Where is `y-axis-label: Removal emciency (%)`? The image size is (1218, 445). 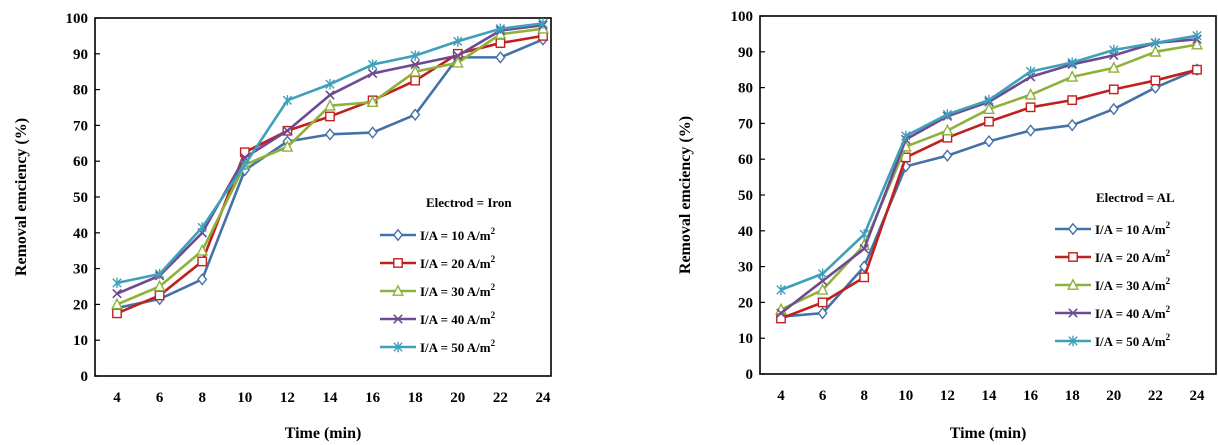 y-axis-label: Removal emciency (%) is located at coordinates (21, 197).